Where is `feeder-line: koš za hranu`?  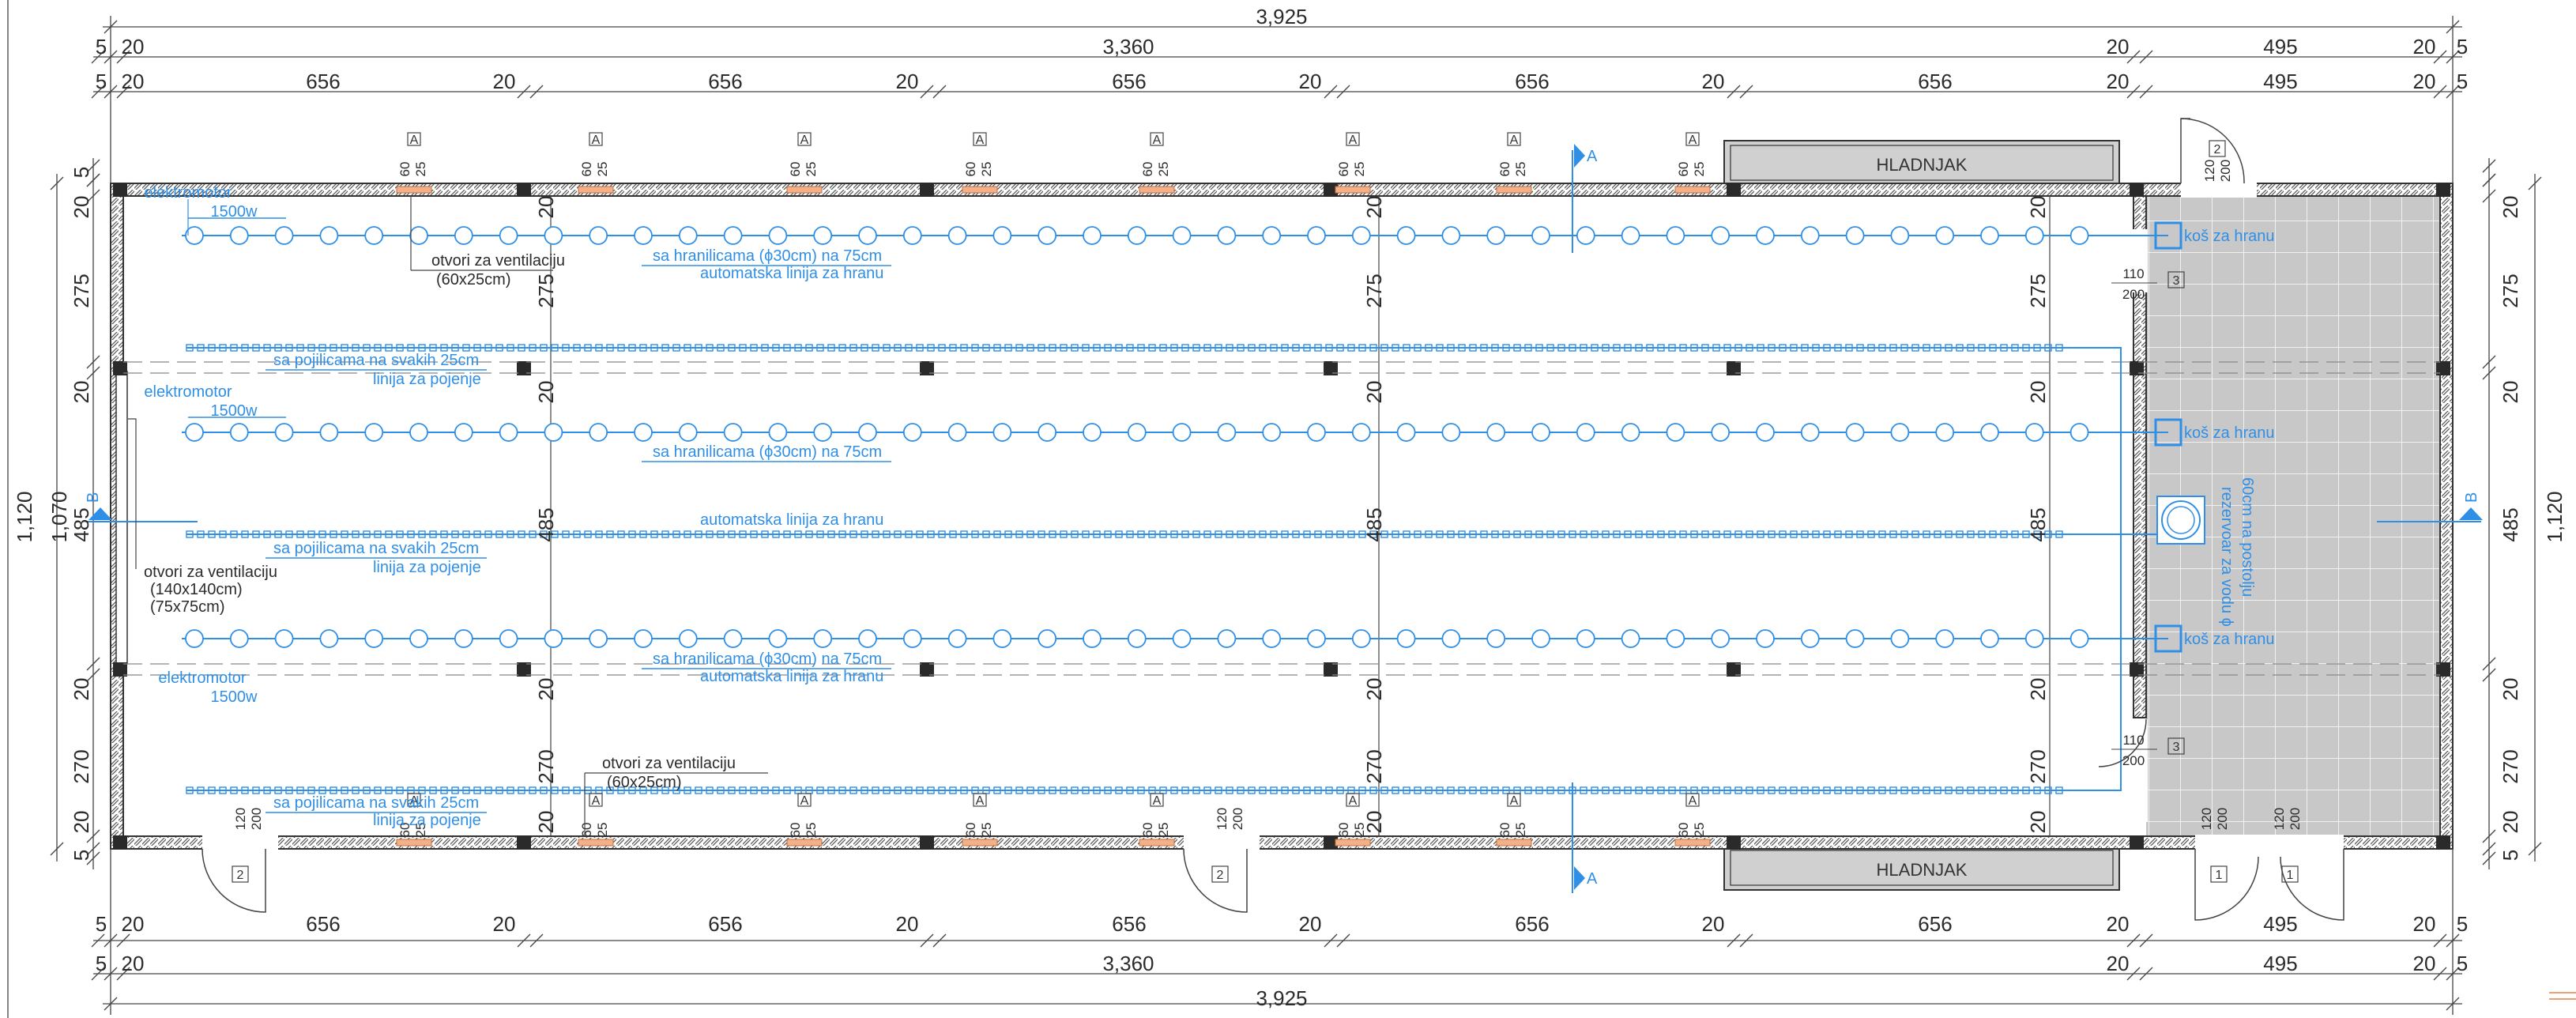 feeder-line: koš za hranu is located at coordinates (1228, 236).